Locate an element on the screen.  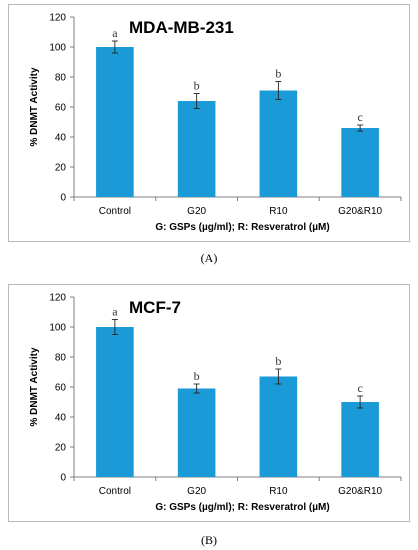
chart-a-caption: (A) is located at coordinates (209, 258).